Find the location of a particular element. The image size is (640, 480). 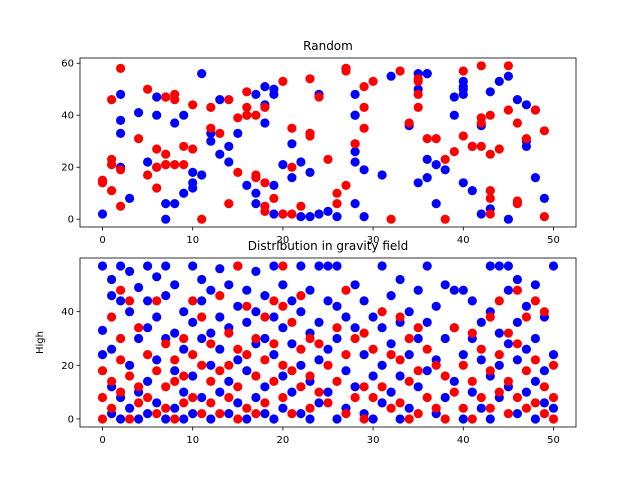

x-tick-label: 0 is located at coordinates (102, 240).